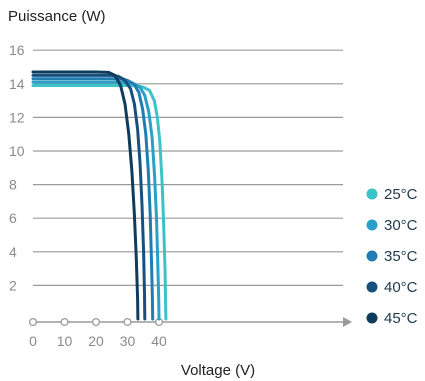 The height and width of the screenshot is (381, 425). I want to click on y-tick-labels: 2 4 6 8 10 12 14 16, so click(17, 167).